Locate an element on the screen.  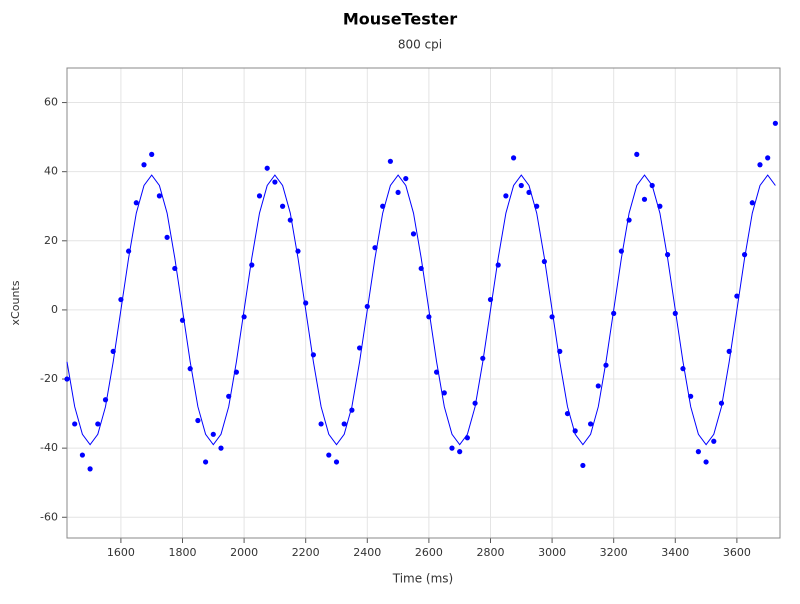
x-tick-label: 1800 is located at coordinates (182, 552).